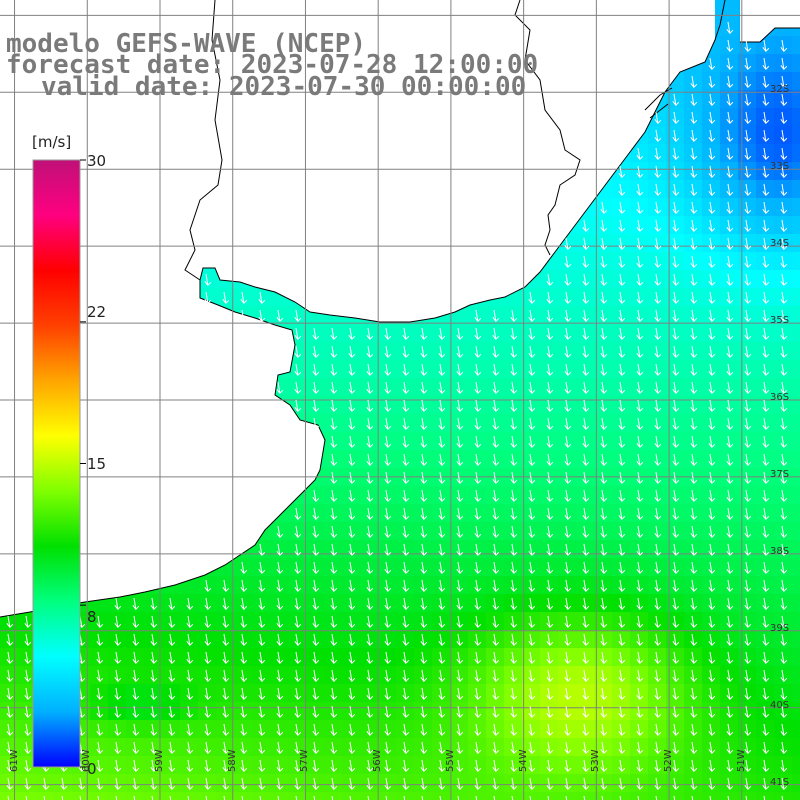 The image size is (800, 800). What do you see at coordinates (272, 65) in the screenshot?
I see `title-forecast-date: forecast date: 2023-07-28 12:00:00` at bounding box center [272, 65].